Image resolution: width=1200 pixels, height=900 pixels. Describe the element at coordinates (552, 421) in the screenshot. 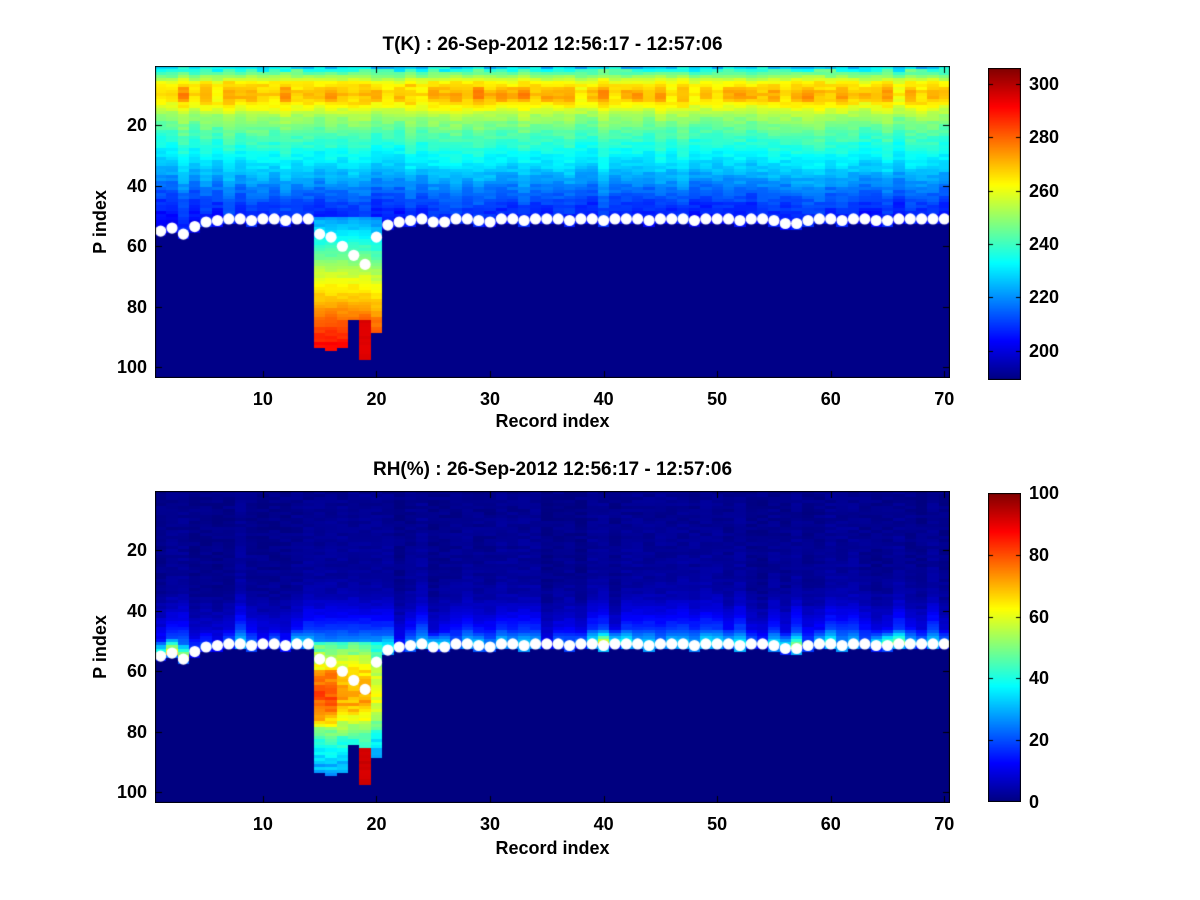

I see `temperature-plot-xlabel: Record index` at that location.